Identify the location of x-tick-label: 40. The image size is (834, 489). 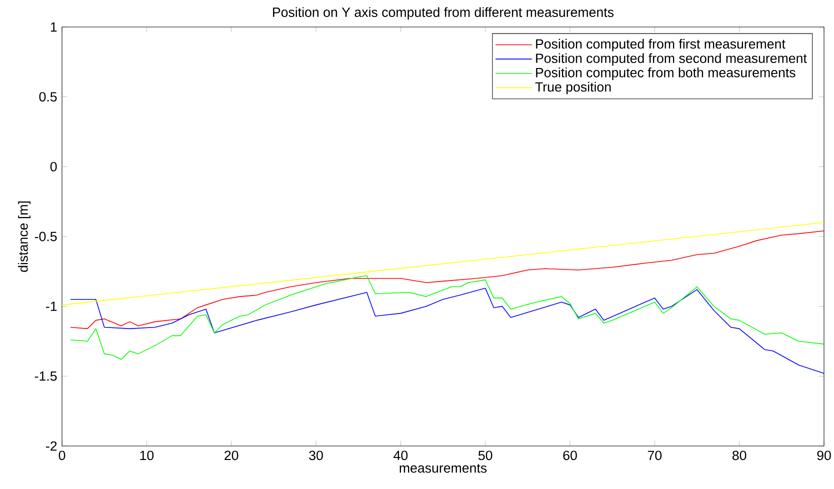
(401, 455).